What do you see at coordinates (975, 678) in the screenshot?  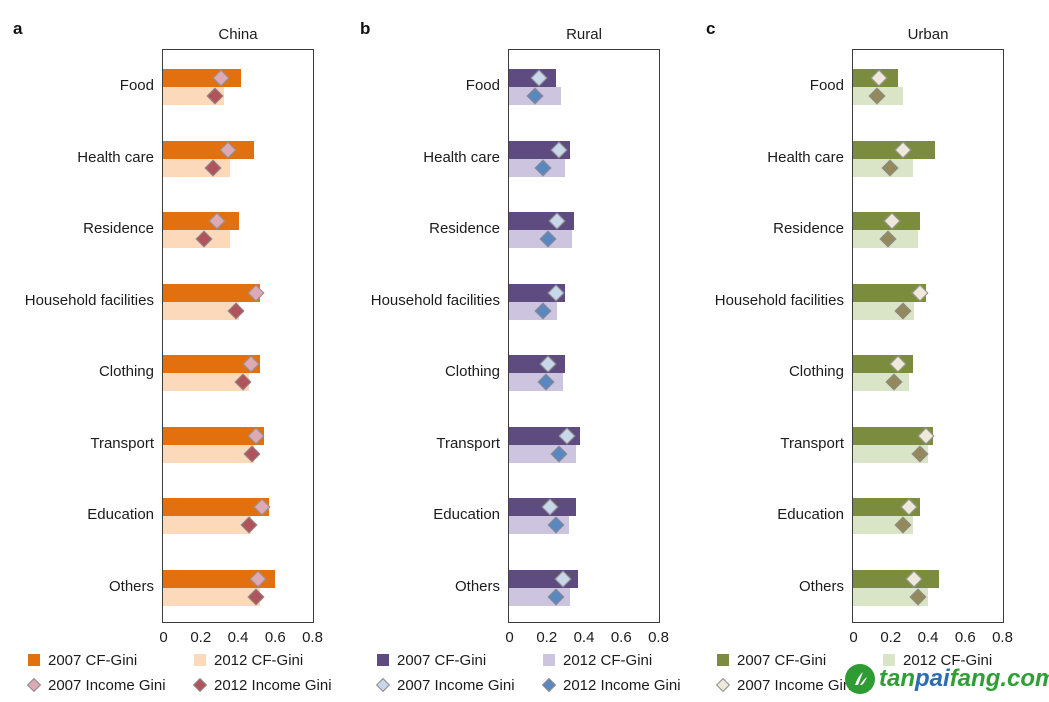 I see `watermark-text-part: fang` at bounding box center [975, 678].